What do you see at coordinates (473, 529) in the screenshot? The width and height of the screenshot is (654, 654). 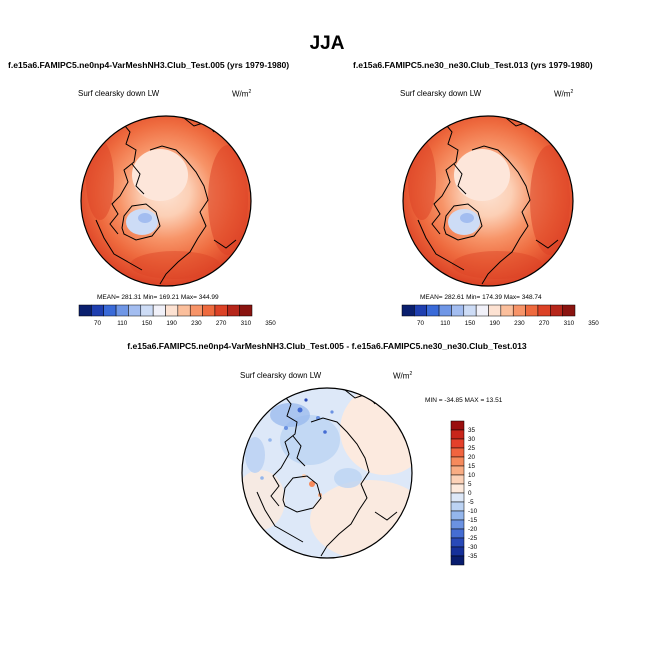 I see `diff-colorbar-tick-label: -20` at bounding box center [473, 529].